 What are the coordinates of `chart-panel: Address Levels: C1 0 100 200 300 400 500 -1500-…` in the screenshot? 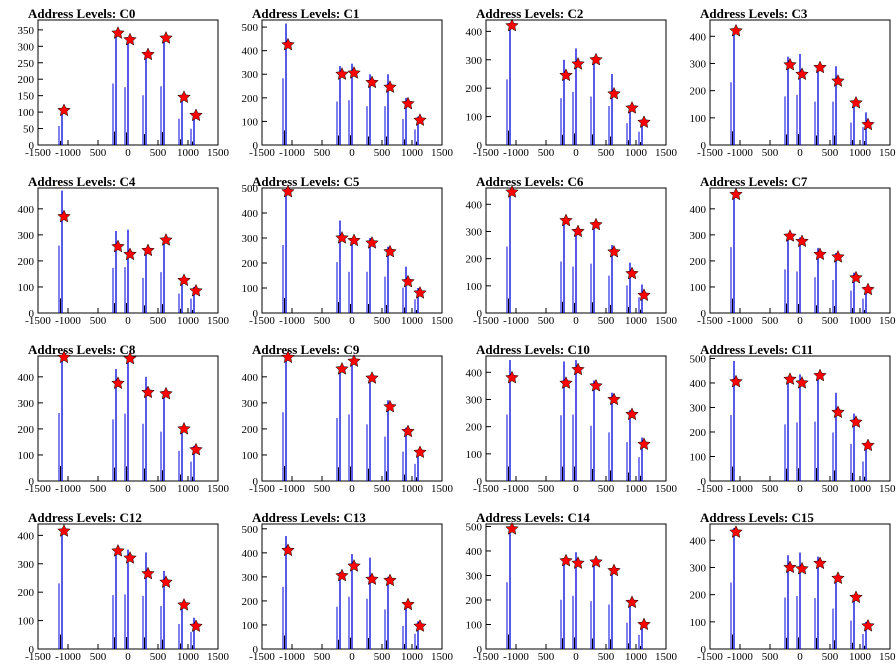 It's located at (348, 82).